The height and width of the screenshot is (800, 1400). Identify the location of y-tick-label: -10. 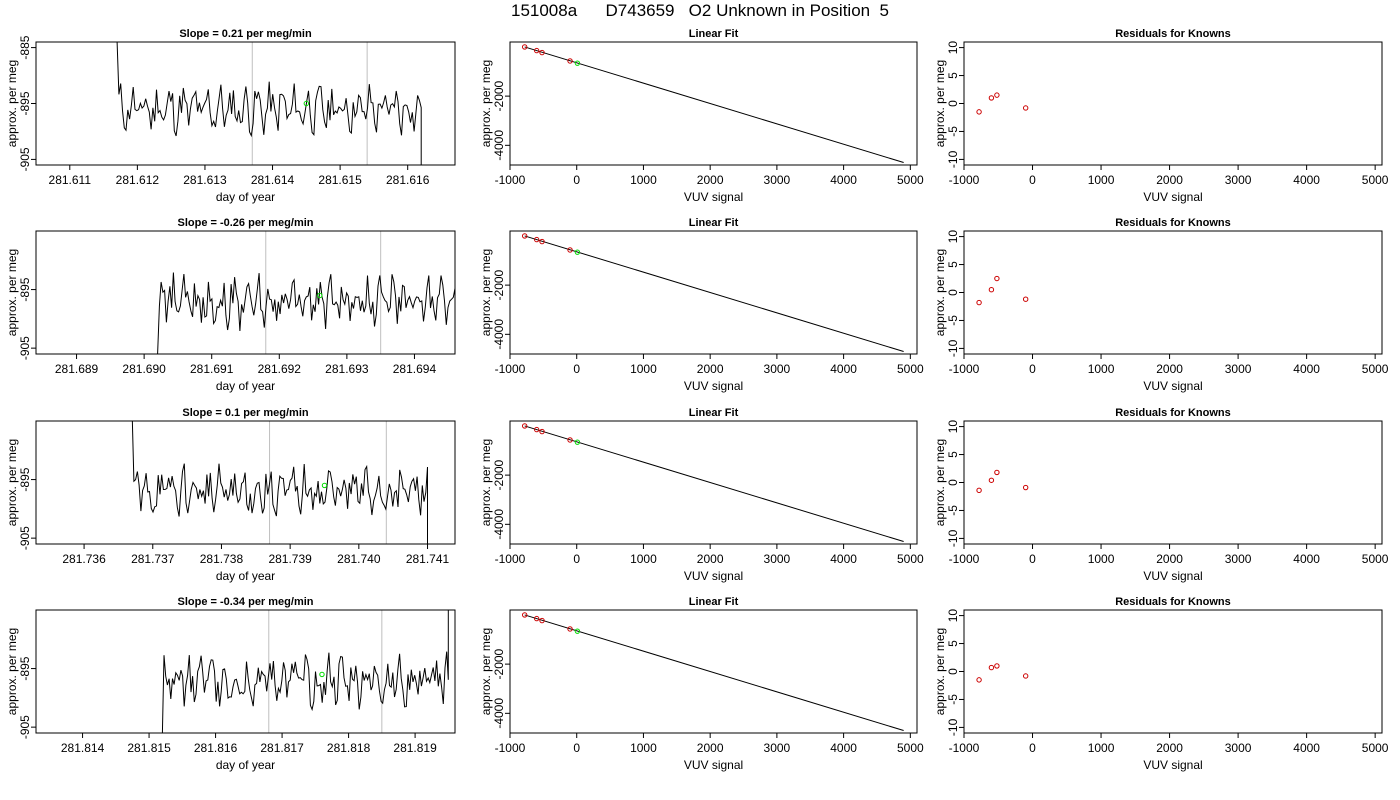
(953, 727).